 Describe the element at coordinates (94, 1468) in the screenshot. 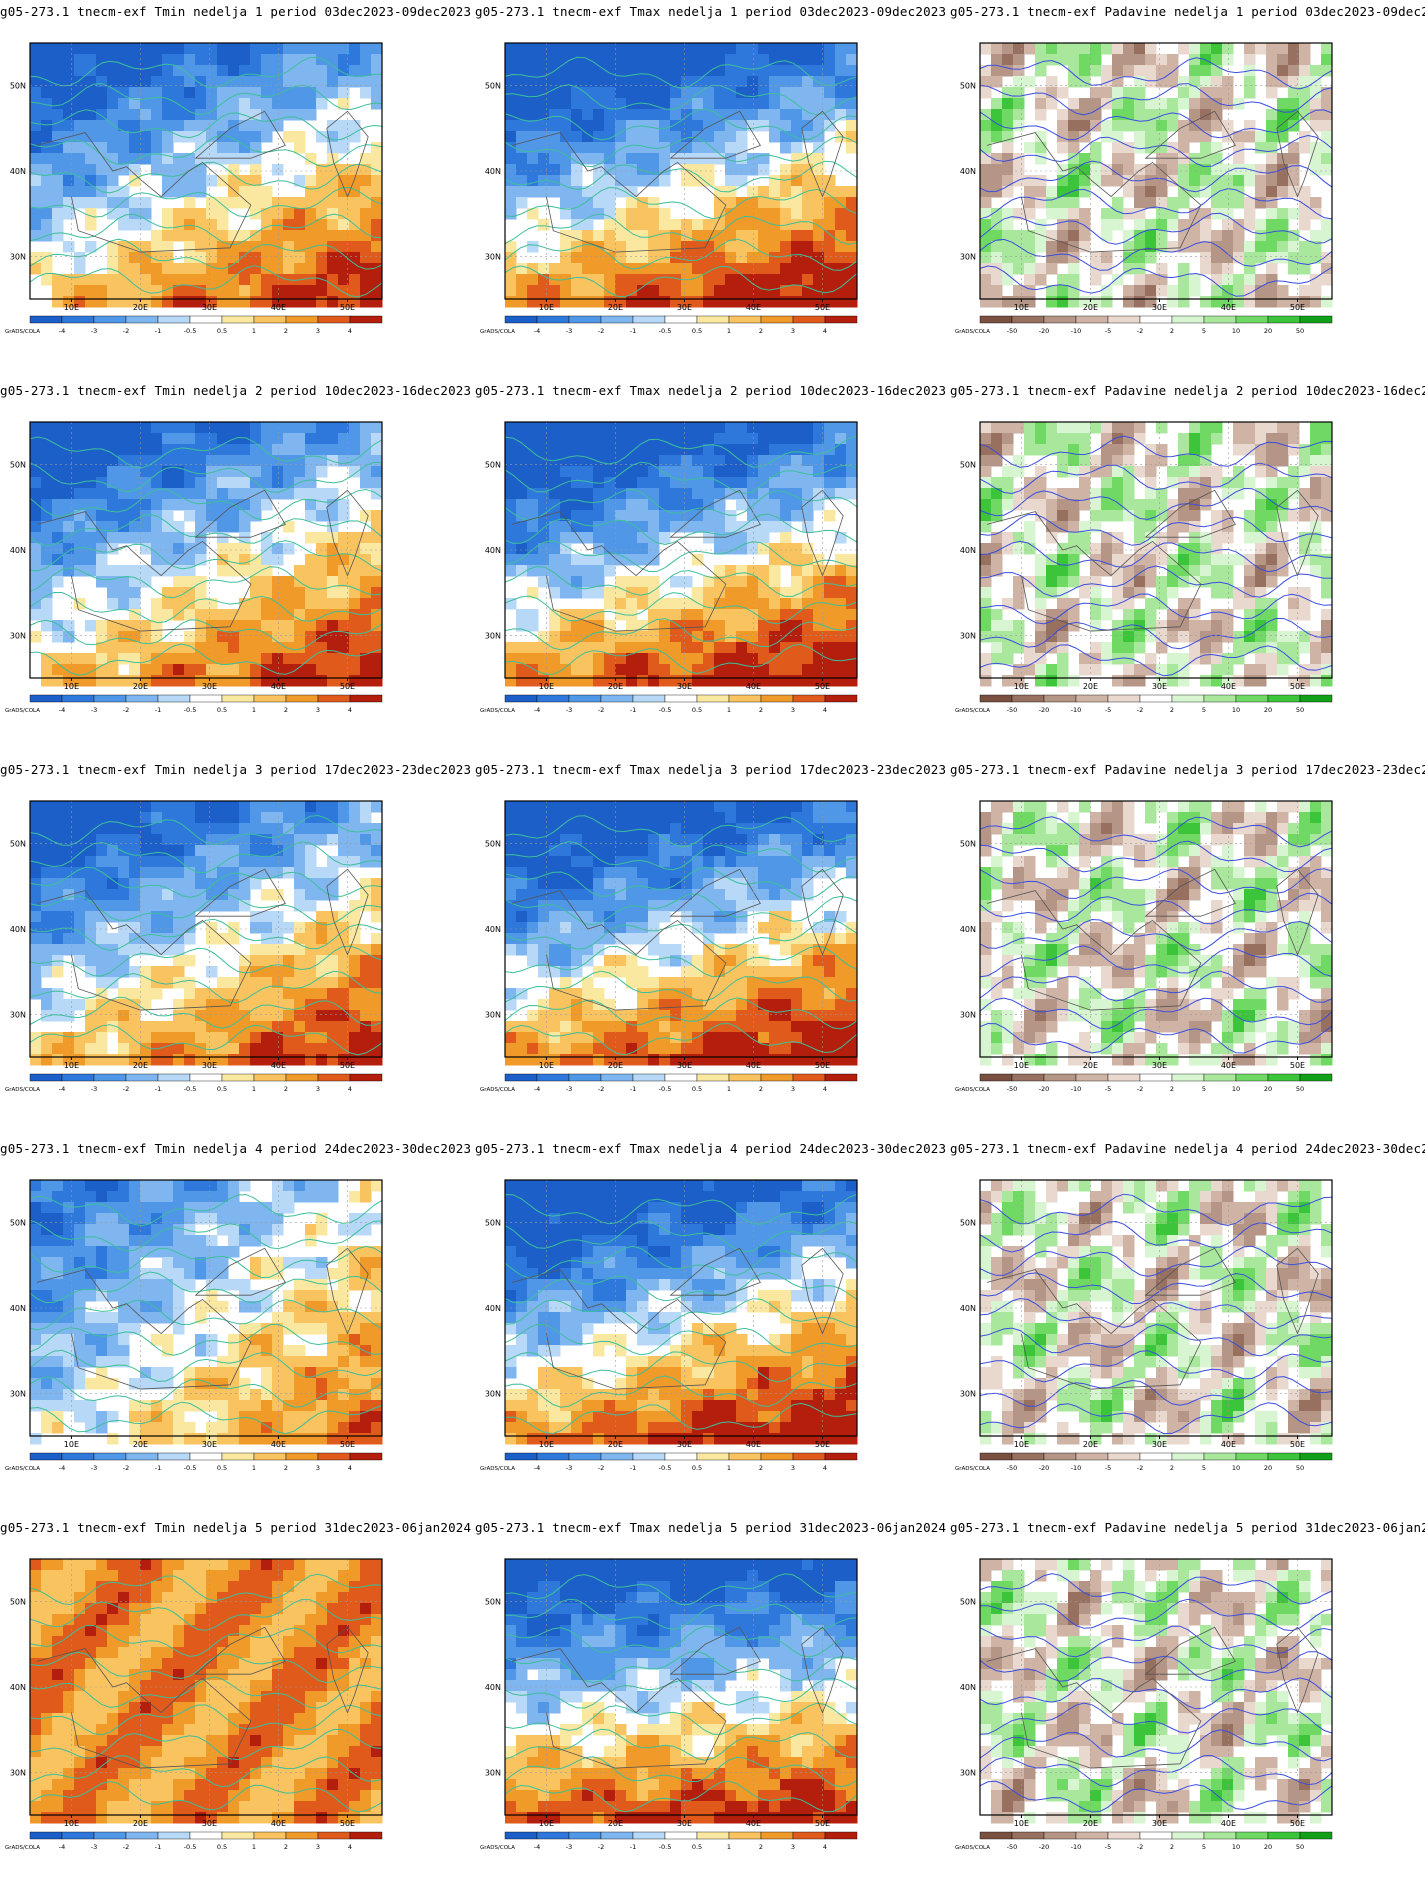

I see `colorbar-label: -3` at that location.